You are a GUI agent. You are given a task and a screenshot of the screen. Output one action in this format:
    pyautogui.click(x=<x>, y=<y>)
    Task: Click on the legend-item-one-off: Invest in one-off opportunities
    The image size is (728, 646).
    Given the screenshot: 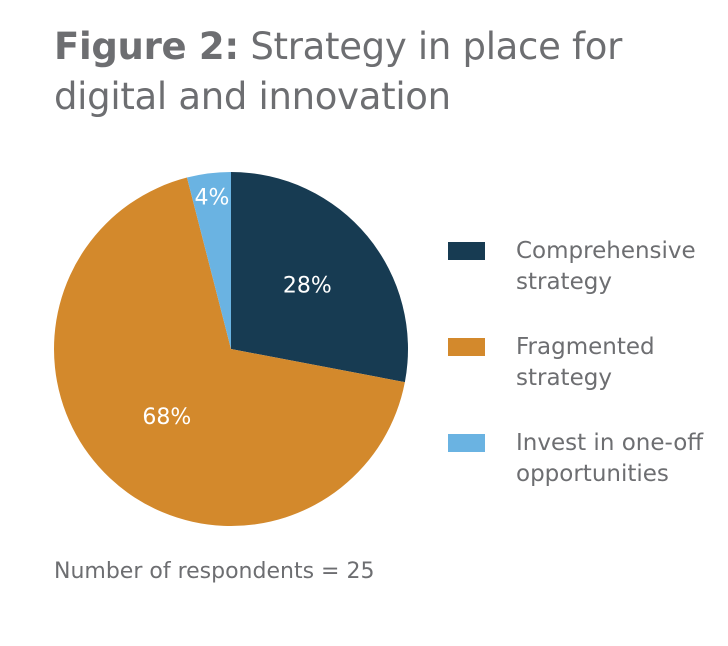 What is the action you would take?
    pyautogui.click(x=583, y=476)
    